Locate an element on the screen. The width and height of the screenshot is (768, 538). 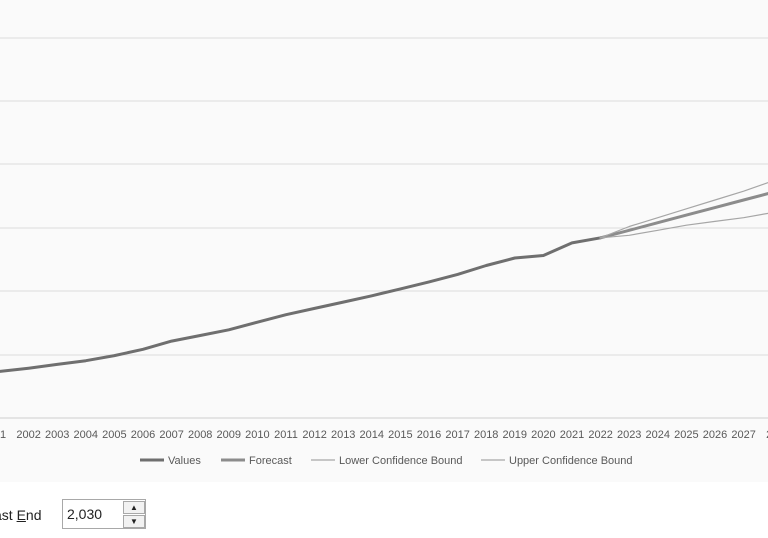
legend-label-lower-confidence-bound: Lower Confidence Bound is located at coordinates (401, 461).